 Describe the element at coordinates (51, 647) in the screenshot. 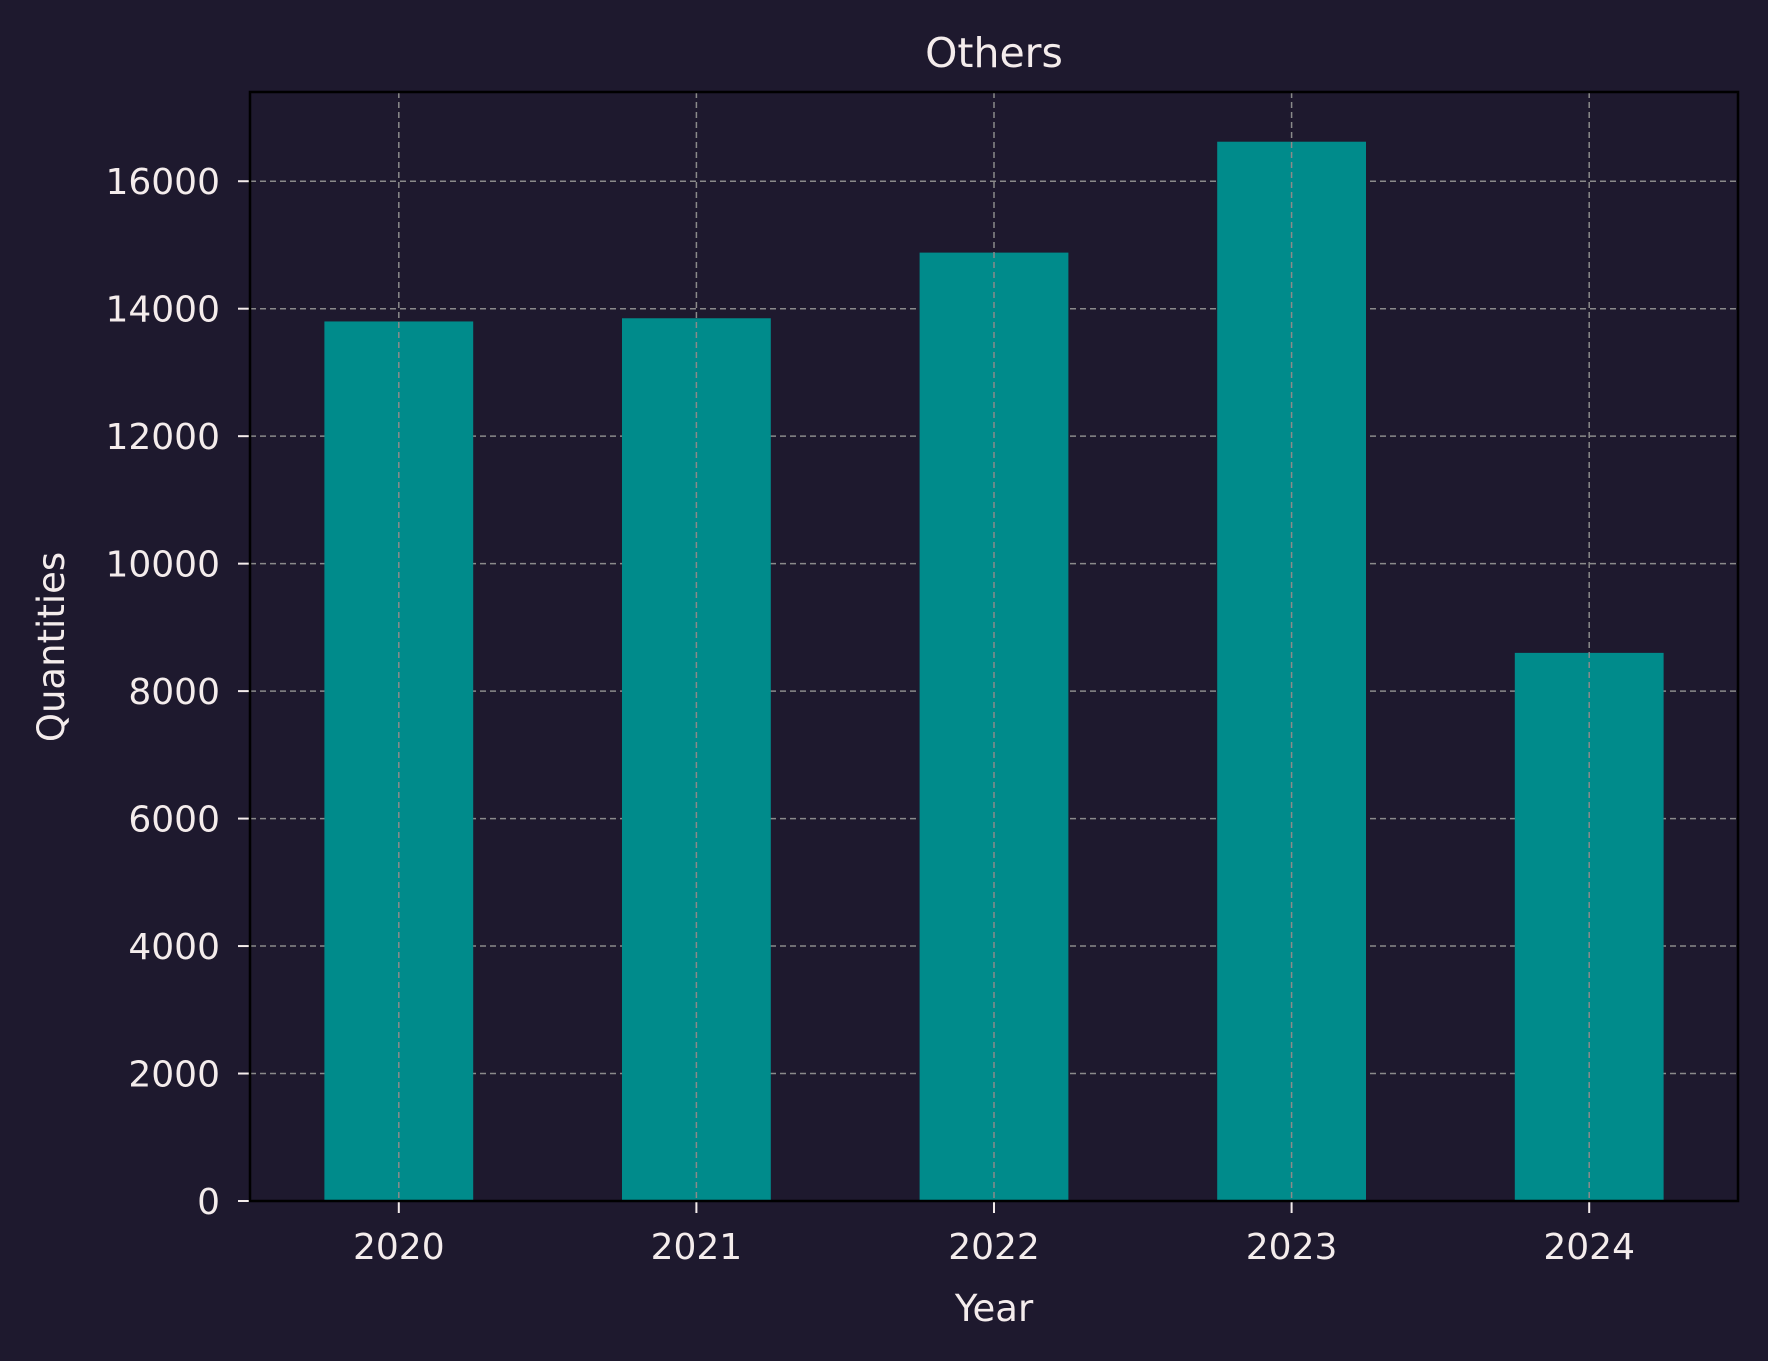

I see `y-axis-label: Quantities` at that location.